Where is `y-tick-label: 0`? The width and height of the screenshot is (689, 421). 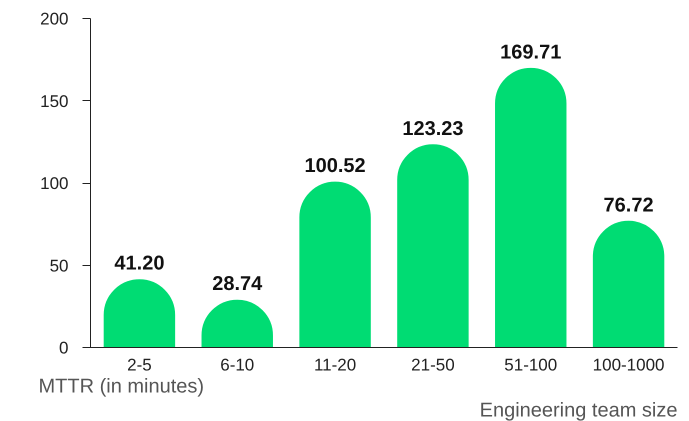 y-tick-label: 0 is located at coordinates (64, 348).